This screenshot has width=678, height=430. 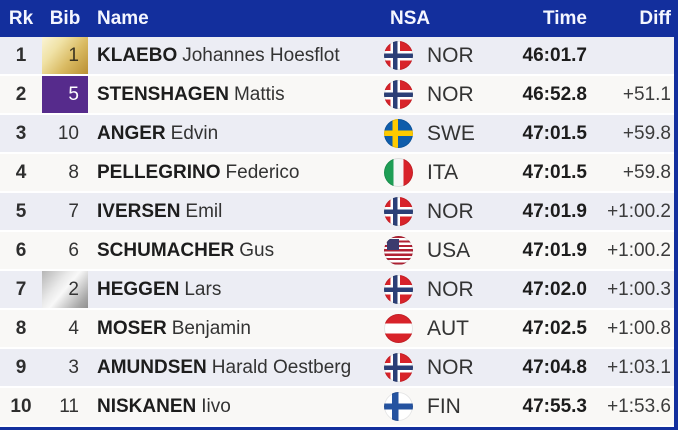 I want to click on time-cell: 47:55.3, so click(x=554, y=406).